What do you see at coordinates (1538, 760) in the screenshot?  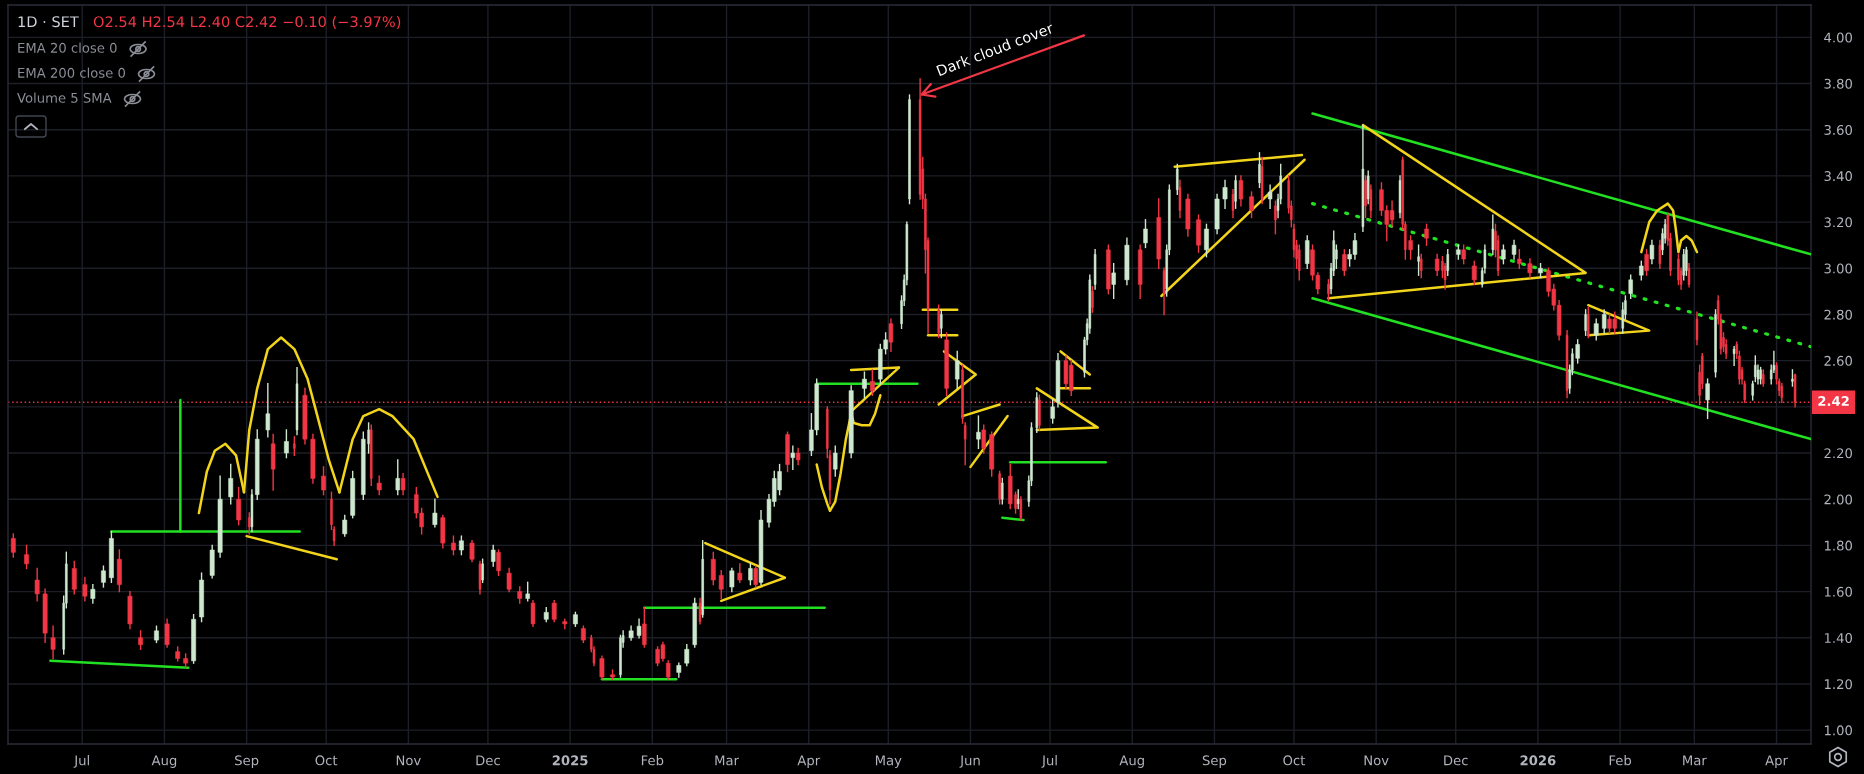 I see `x-tick-label: 2026` at bounding box center [1538, 760].